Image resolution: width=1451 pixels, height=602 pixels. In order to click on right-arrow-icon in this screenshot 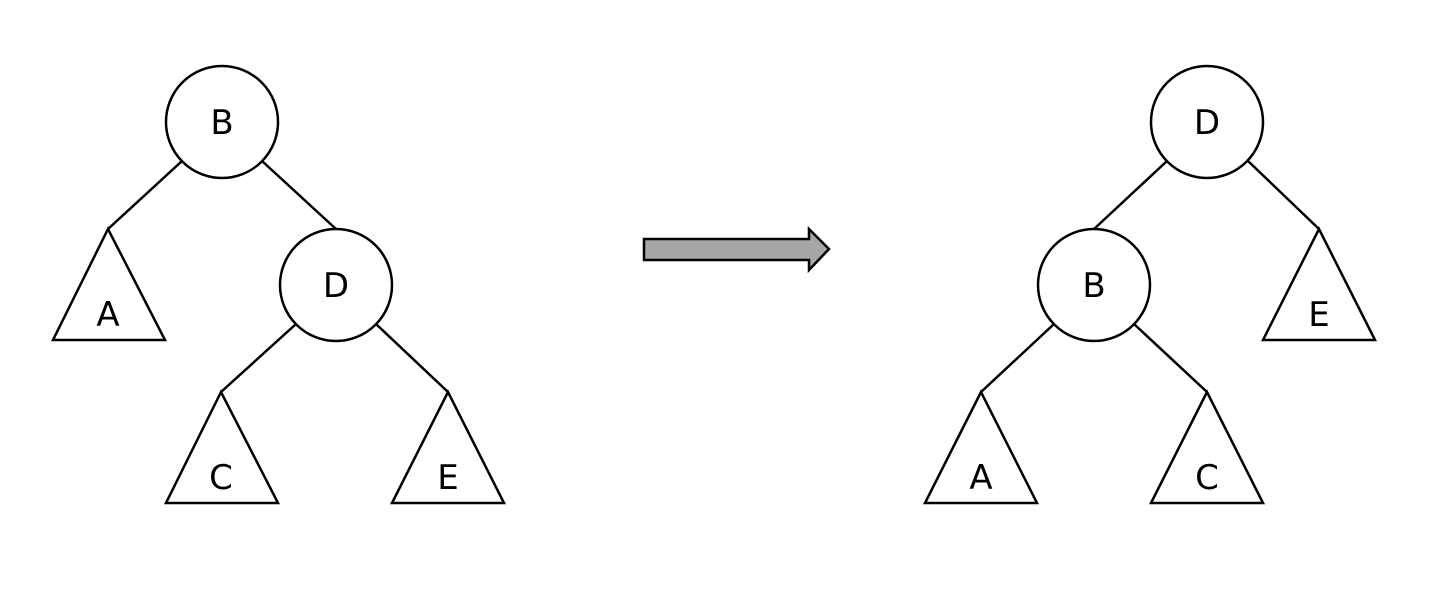, I will do `click(736, 249)`.